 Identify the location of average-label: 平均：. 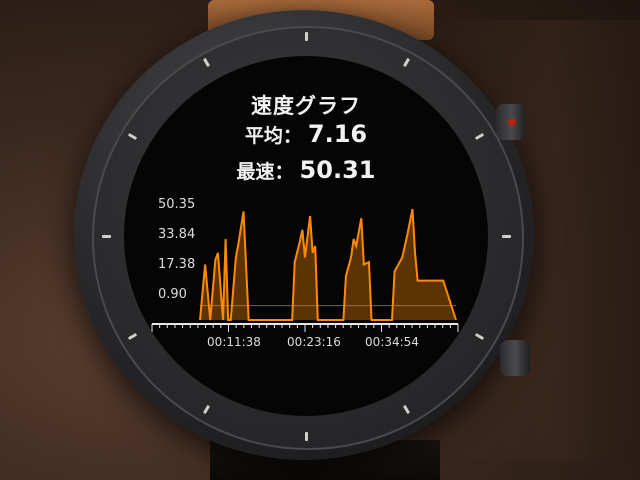
(273, 136).